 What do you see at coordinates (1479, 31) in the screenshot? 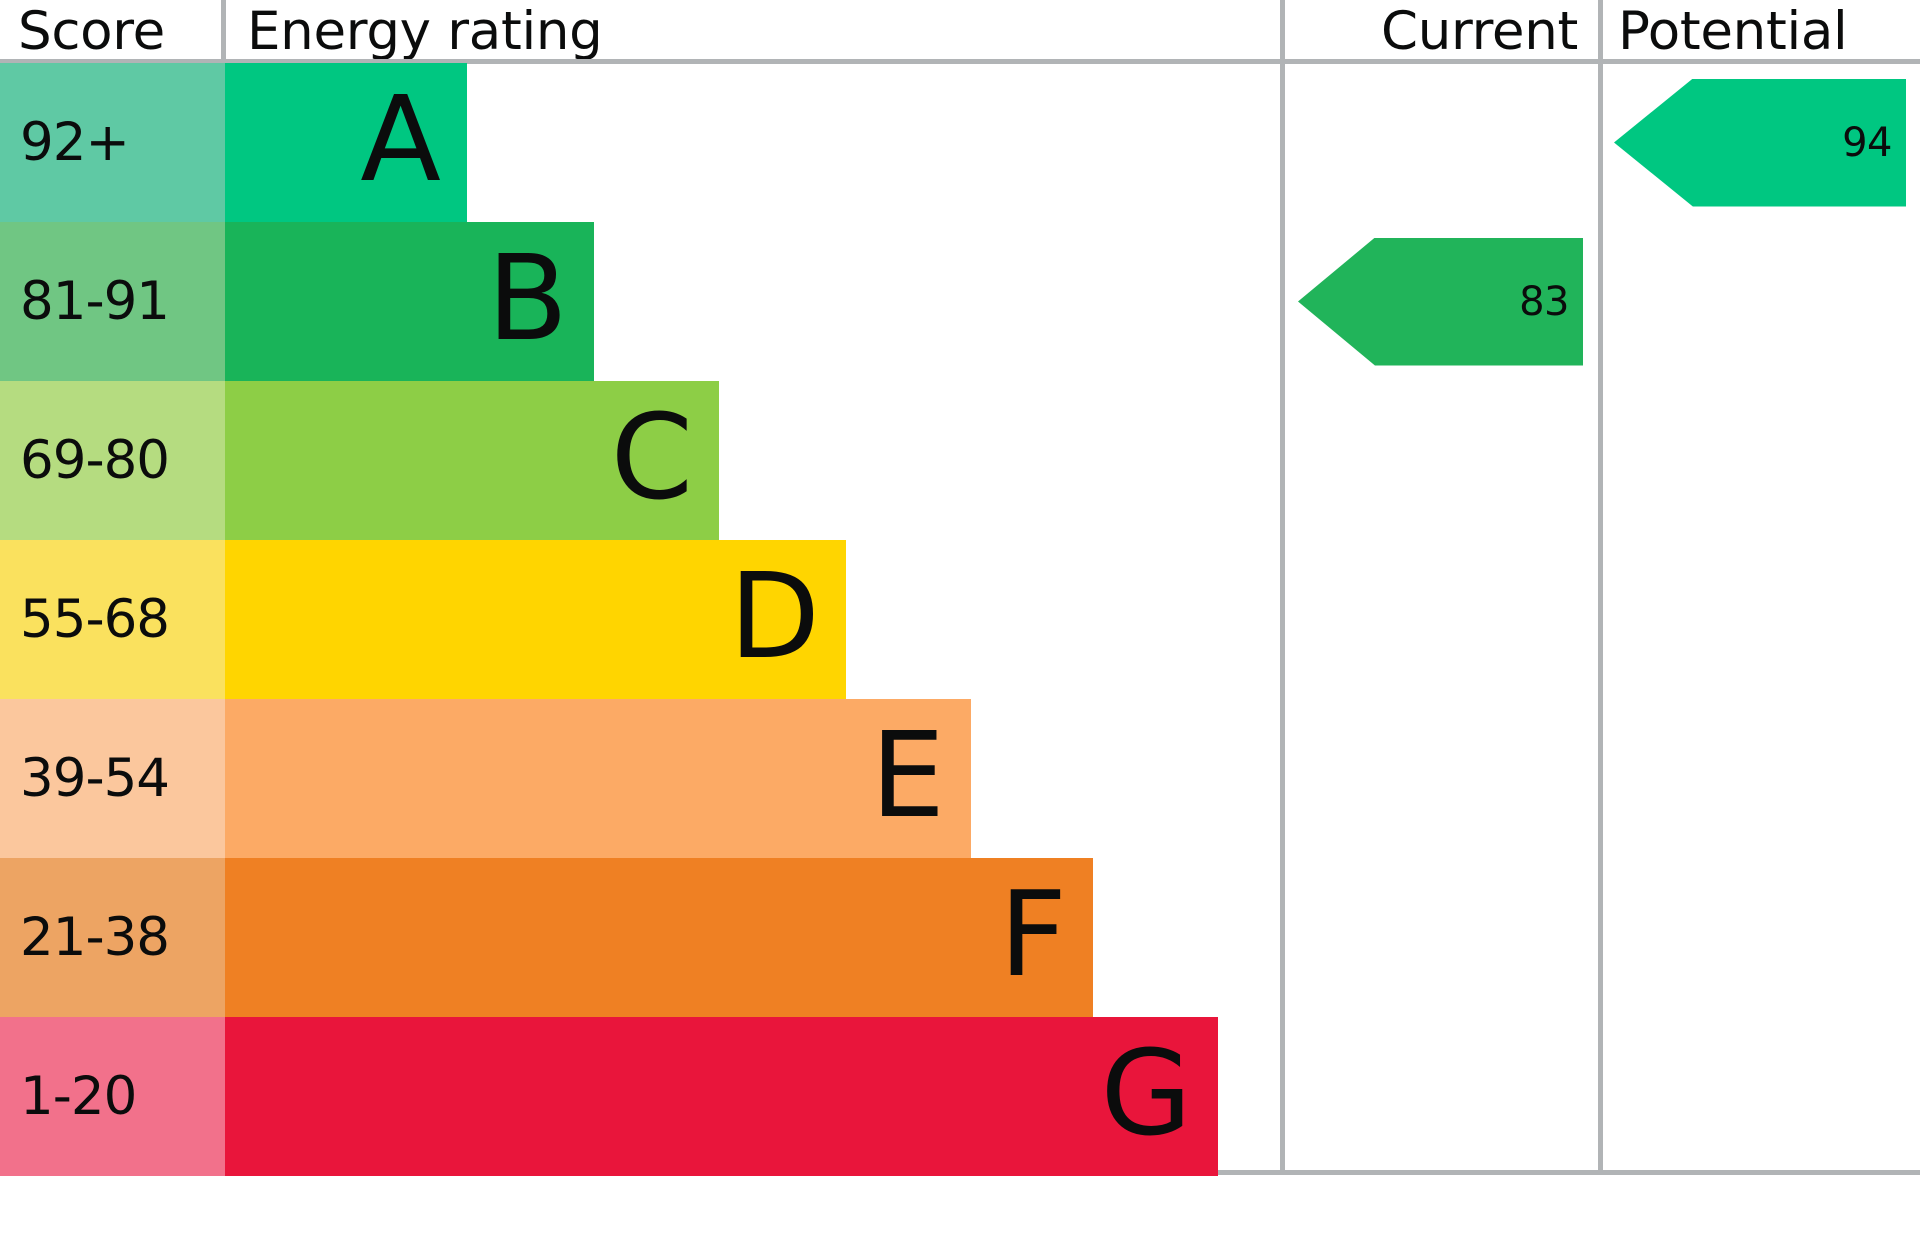
I see `header-current: Current` at bounding box center [1479, 31].